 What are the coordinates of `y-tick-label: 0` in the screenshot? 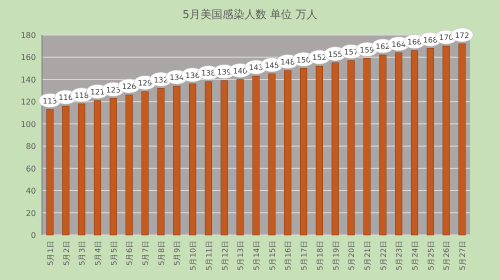 It's located at (33, 235).